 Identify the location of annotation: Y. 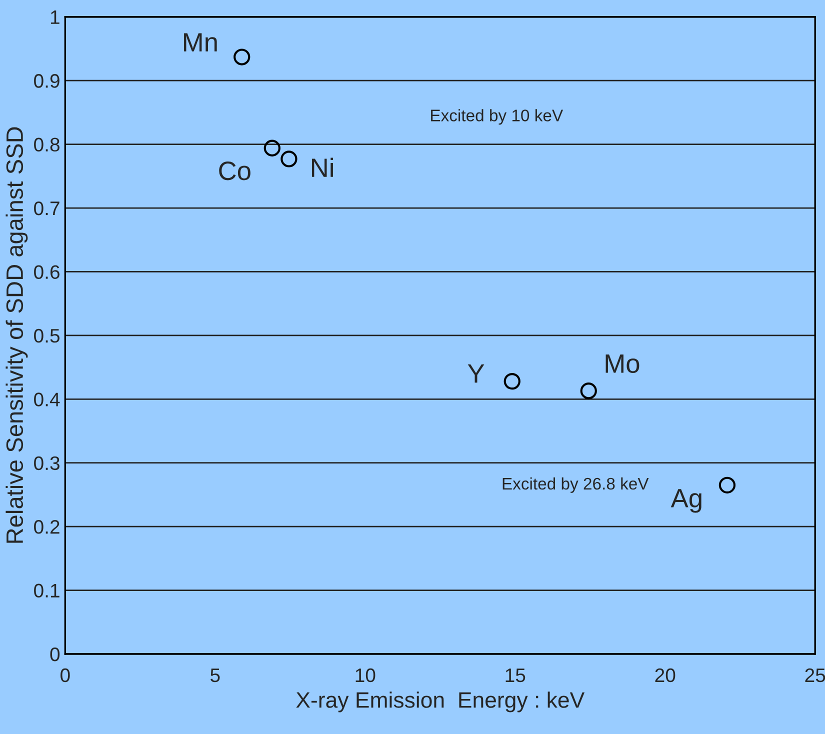
(476, 373).